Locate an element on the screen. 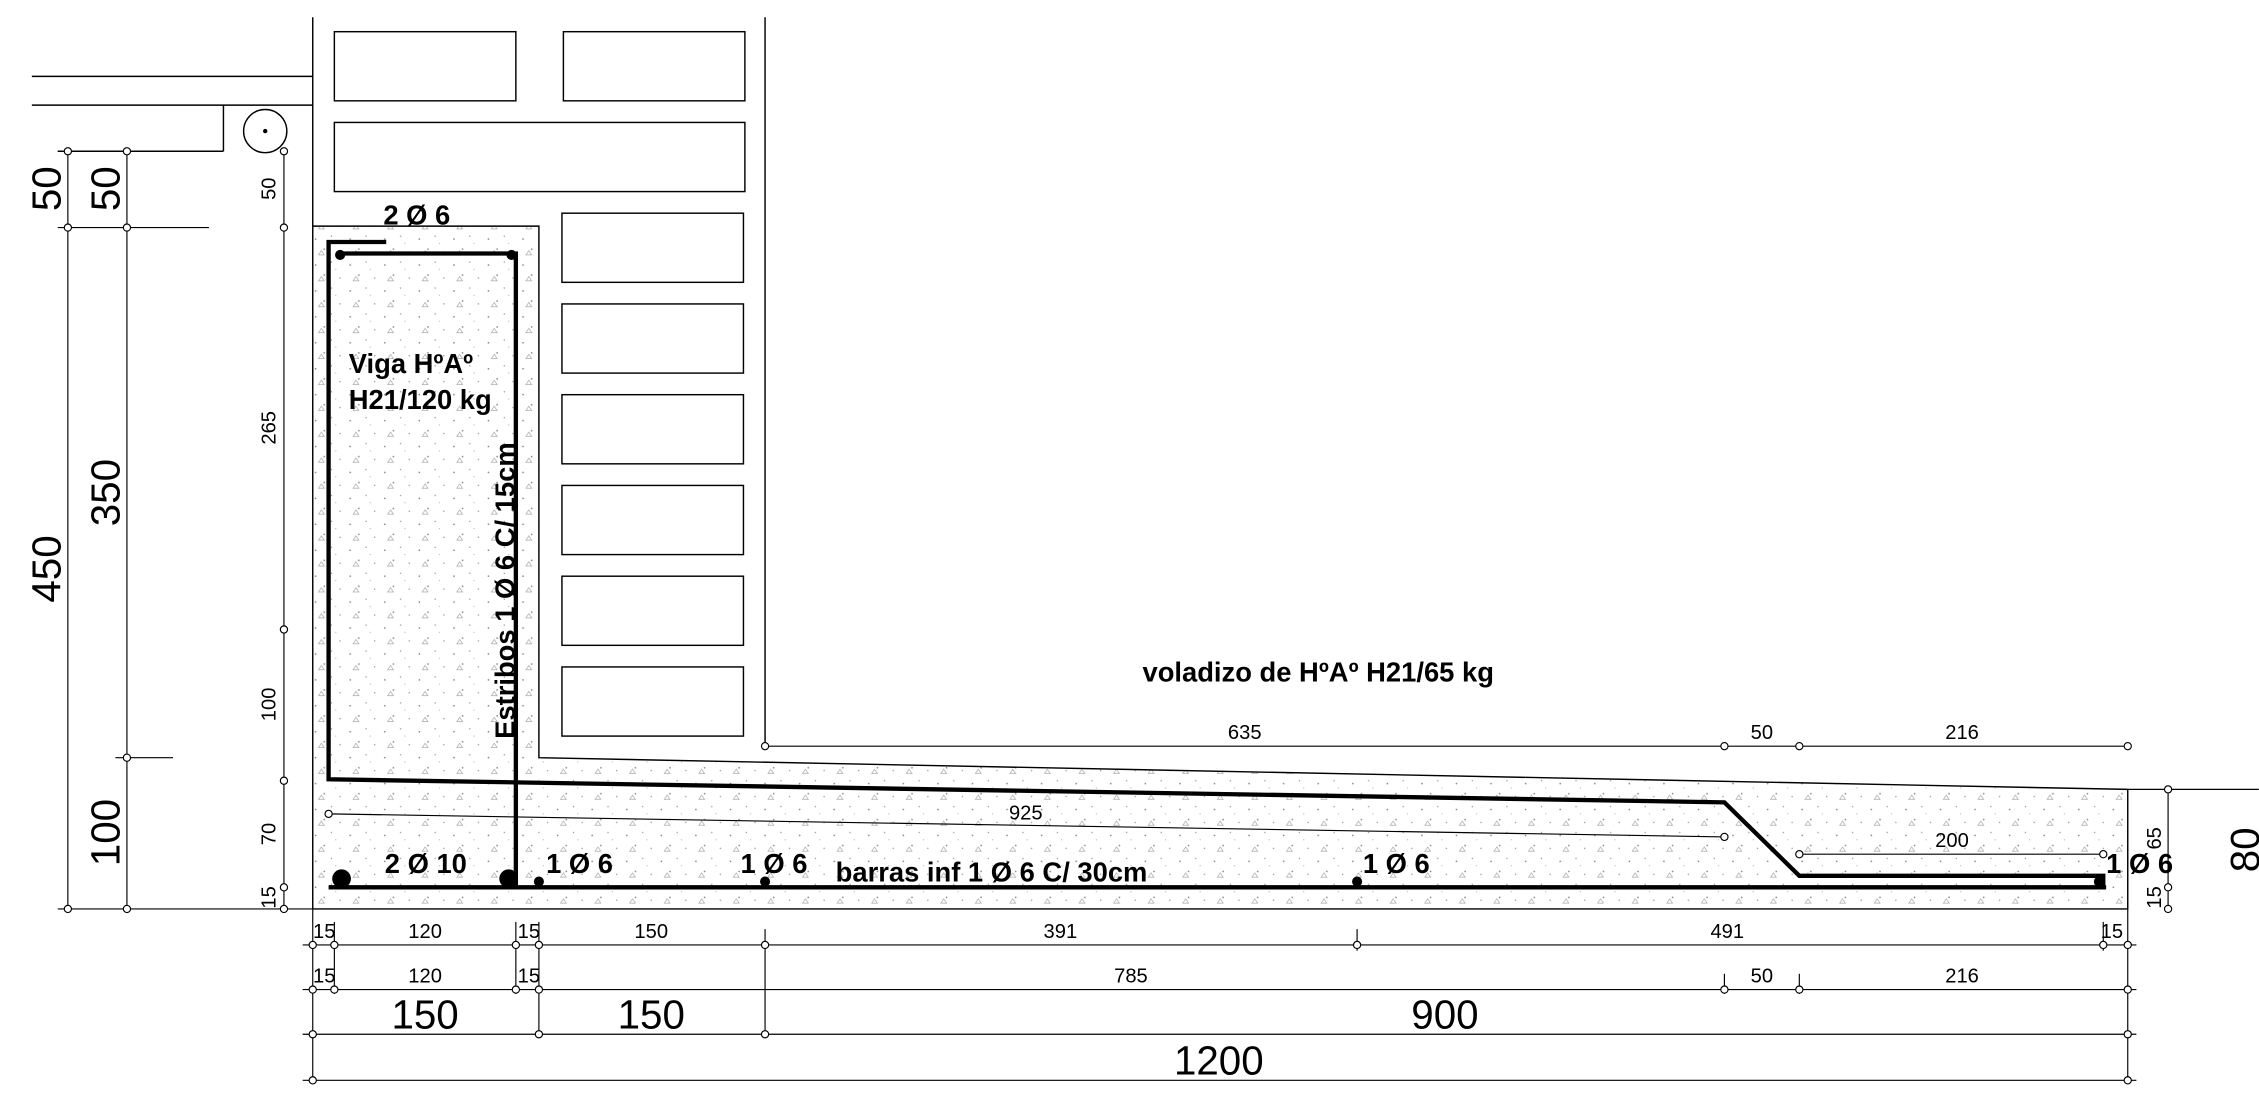  dim-label: 491 is located at coordinates (1727, 932).